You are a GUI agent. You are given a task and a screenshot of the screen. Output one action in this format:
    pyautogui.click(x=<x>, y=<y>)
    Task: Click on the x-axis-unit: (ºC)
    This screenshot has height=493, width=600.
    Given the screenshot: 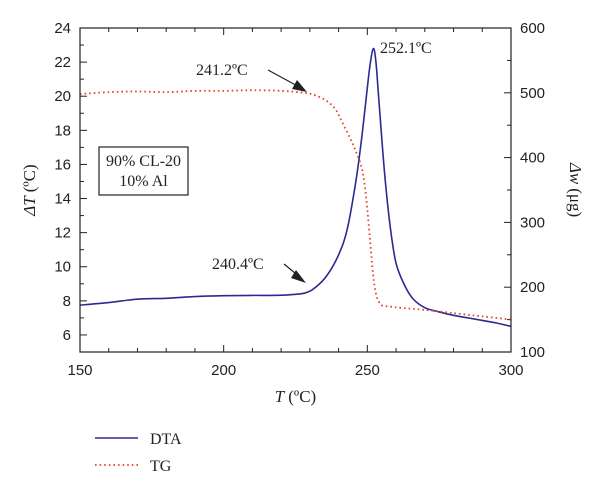 What is the action you would take?
    pyautogui.click(x=302, y=396)
    